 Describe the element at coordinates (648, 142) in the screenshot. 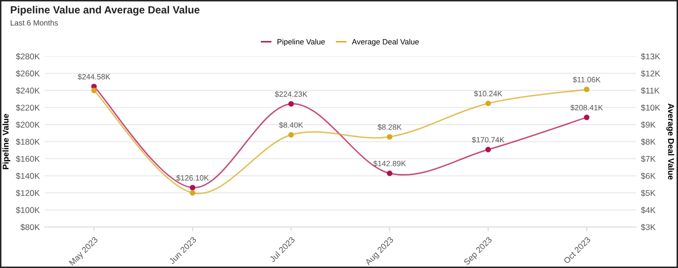

I see `y2-tick-label: $8K` at that location.